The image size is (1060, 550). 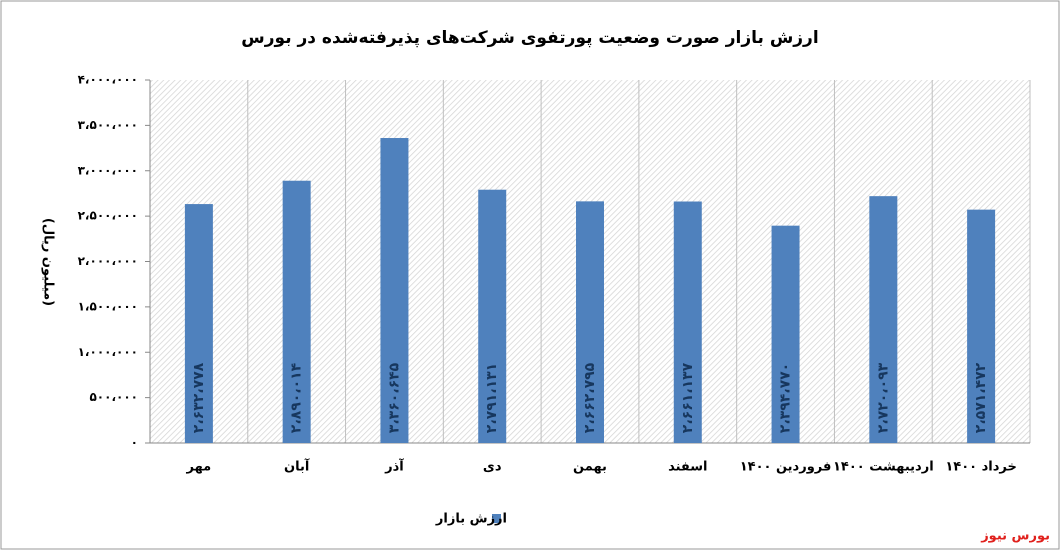 What do you see at coordinates (108, 80) in the screenshot?
I see `y-tick-label: ۴،۰۰۰،۰۰۰` at bounding box center [108, 80].